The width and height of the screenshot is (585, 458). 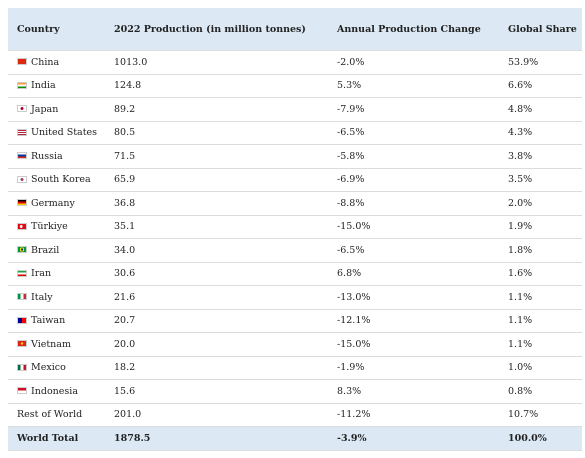 I want to click on country-cell: Indonesia, so click(x=56, y=391).